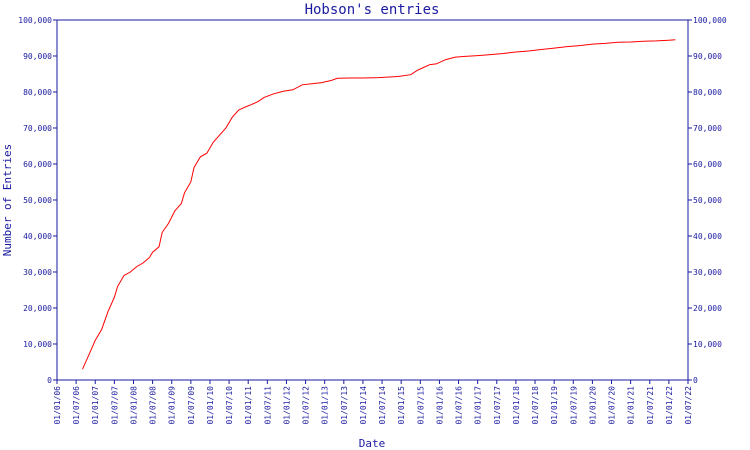  What do you see at coordinates (592, 405) in the screenshot?
I see `x-tick-label: 01/01/20` at bounding box center [592, 405].